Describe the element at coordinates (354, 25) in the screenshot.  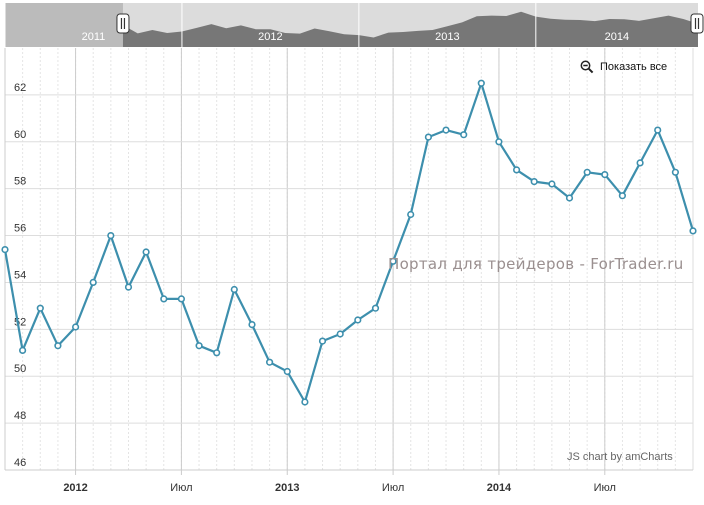
I see `scrollbar: 2011 2012 2013 2014` at that location.